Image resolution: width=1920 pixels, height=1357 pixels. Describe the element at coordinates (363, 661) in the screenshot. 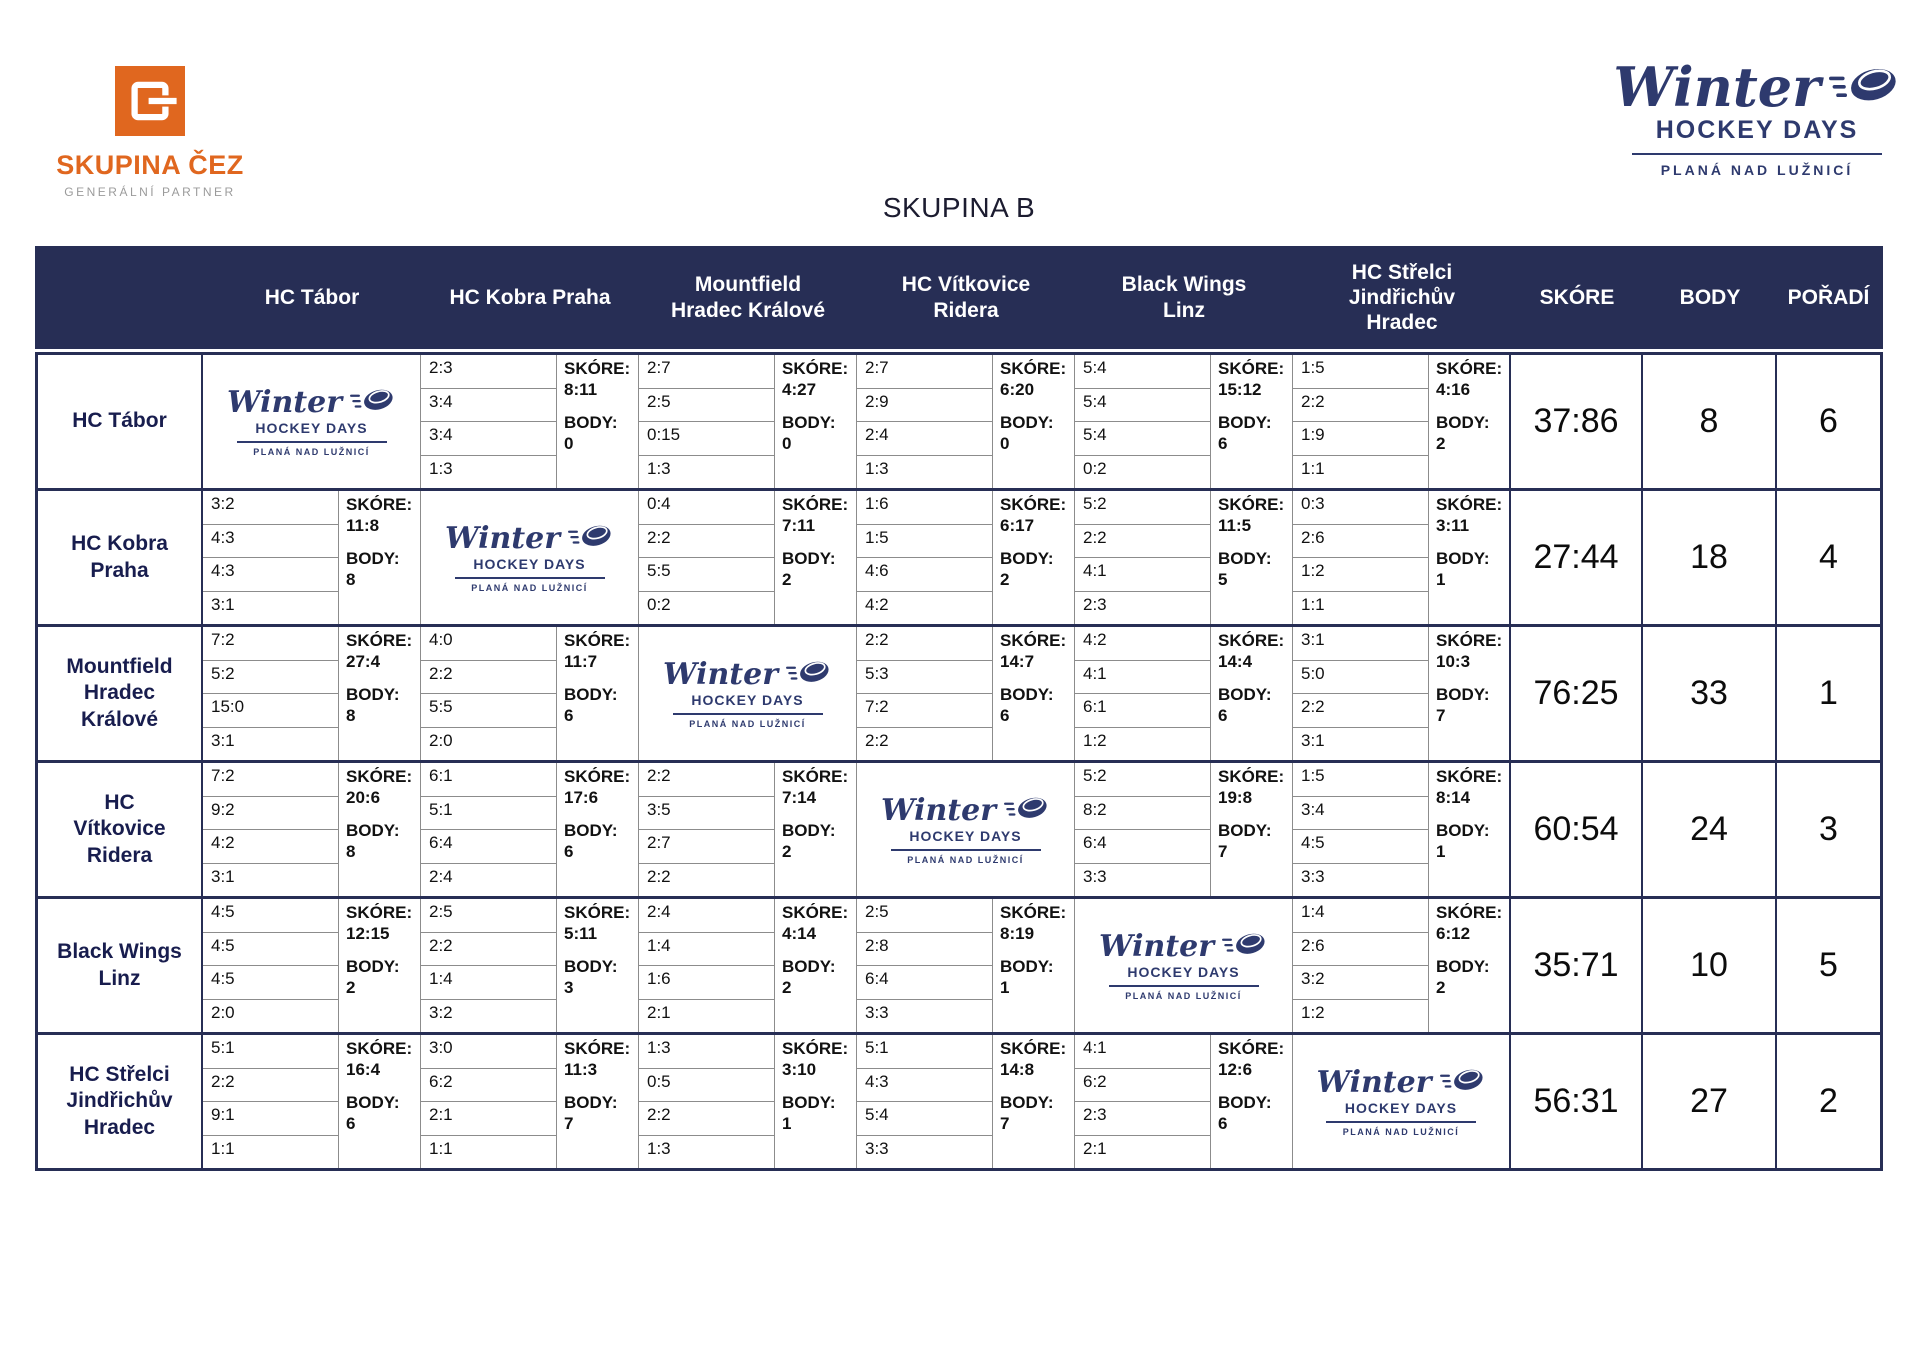

I see `score-value: 27:4` at that location.